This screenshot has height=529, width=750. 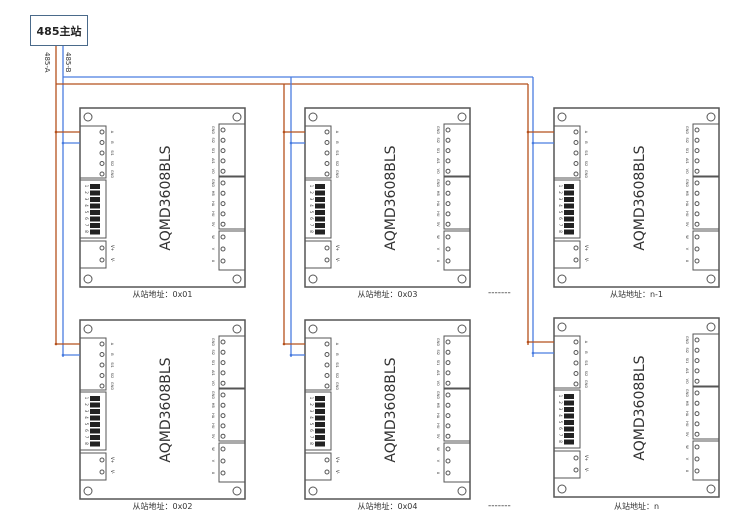 I want to click on dip-switch-block, so click(x=567, y=419).